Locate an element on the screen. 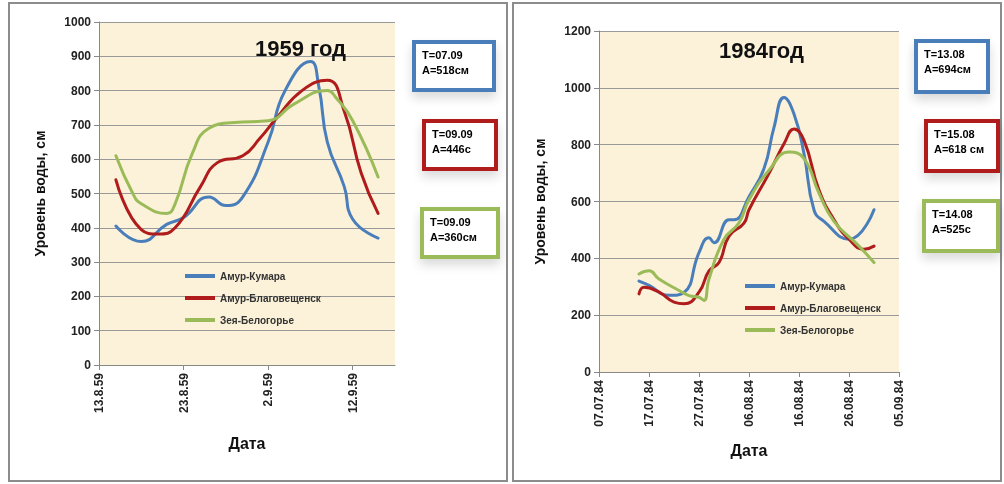 This screenshot has width=1004, height=484. note-box: T=14.08 A=525с is located at coordinates (961, 226).